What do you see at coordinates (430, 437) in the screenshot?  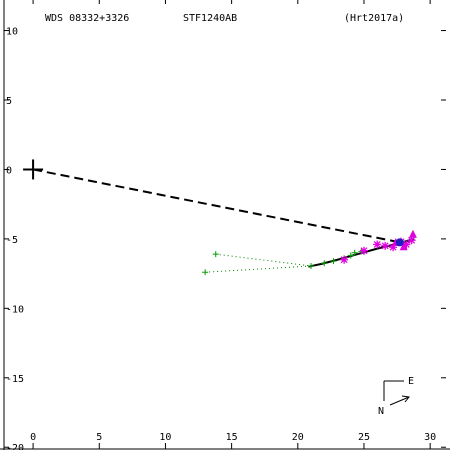 I see `x-tick-label: 30` at bounding box center [430, 437].